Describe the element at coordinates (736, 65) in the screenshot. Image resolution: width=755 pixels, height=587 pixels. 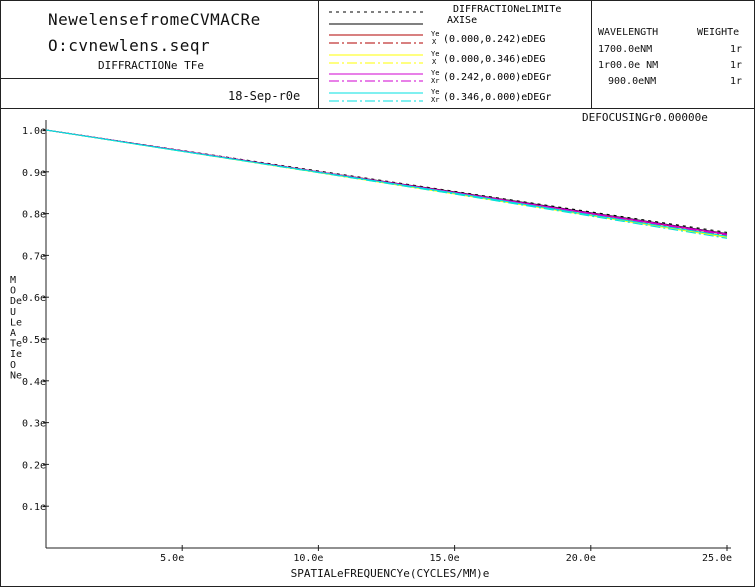
I see `weight-row-2: 1r` at that location.